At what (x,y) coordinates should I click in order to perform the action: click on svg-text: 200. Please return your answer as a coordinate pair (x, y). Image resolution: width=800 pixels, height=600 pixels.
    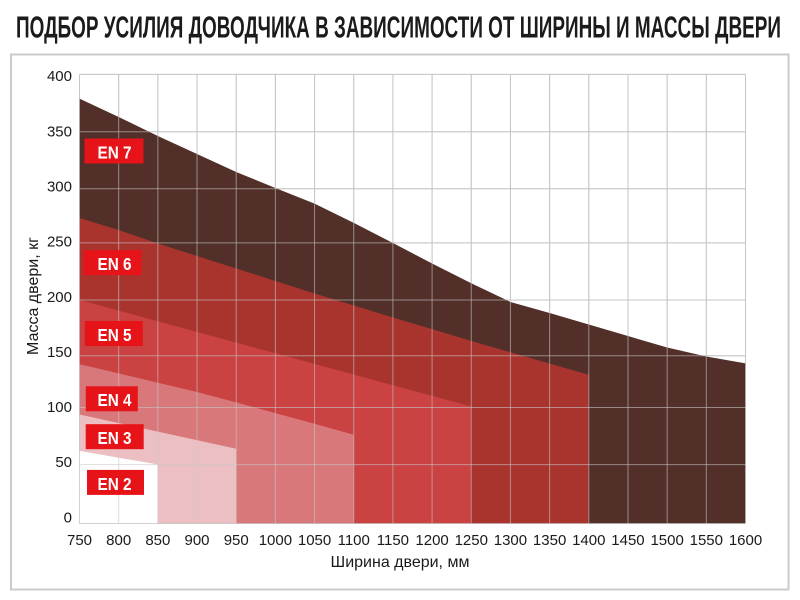
    Looking at the image, I should click on (59, 297).